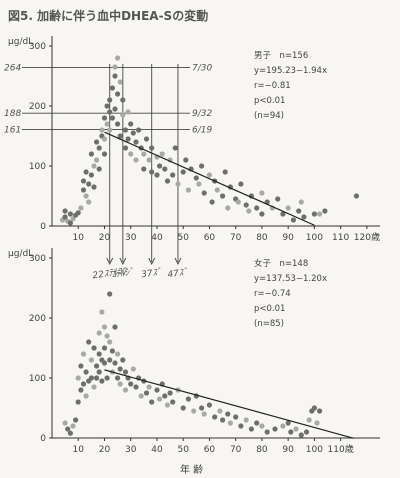 This screenshot has height=478, width=400. Describe the element at coordinates (341, 449) in the screenshot. I see `x-tick-label: 110歳` at that location.